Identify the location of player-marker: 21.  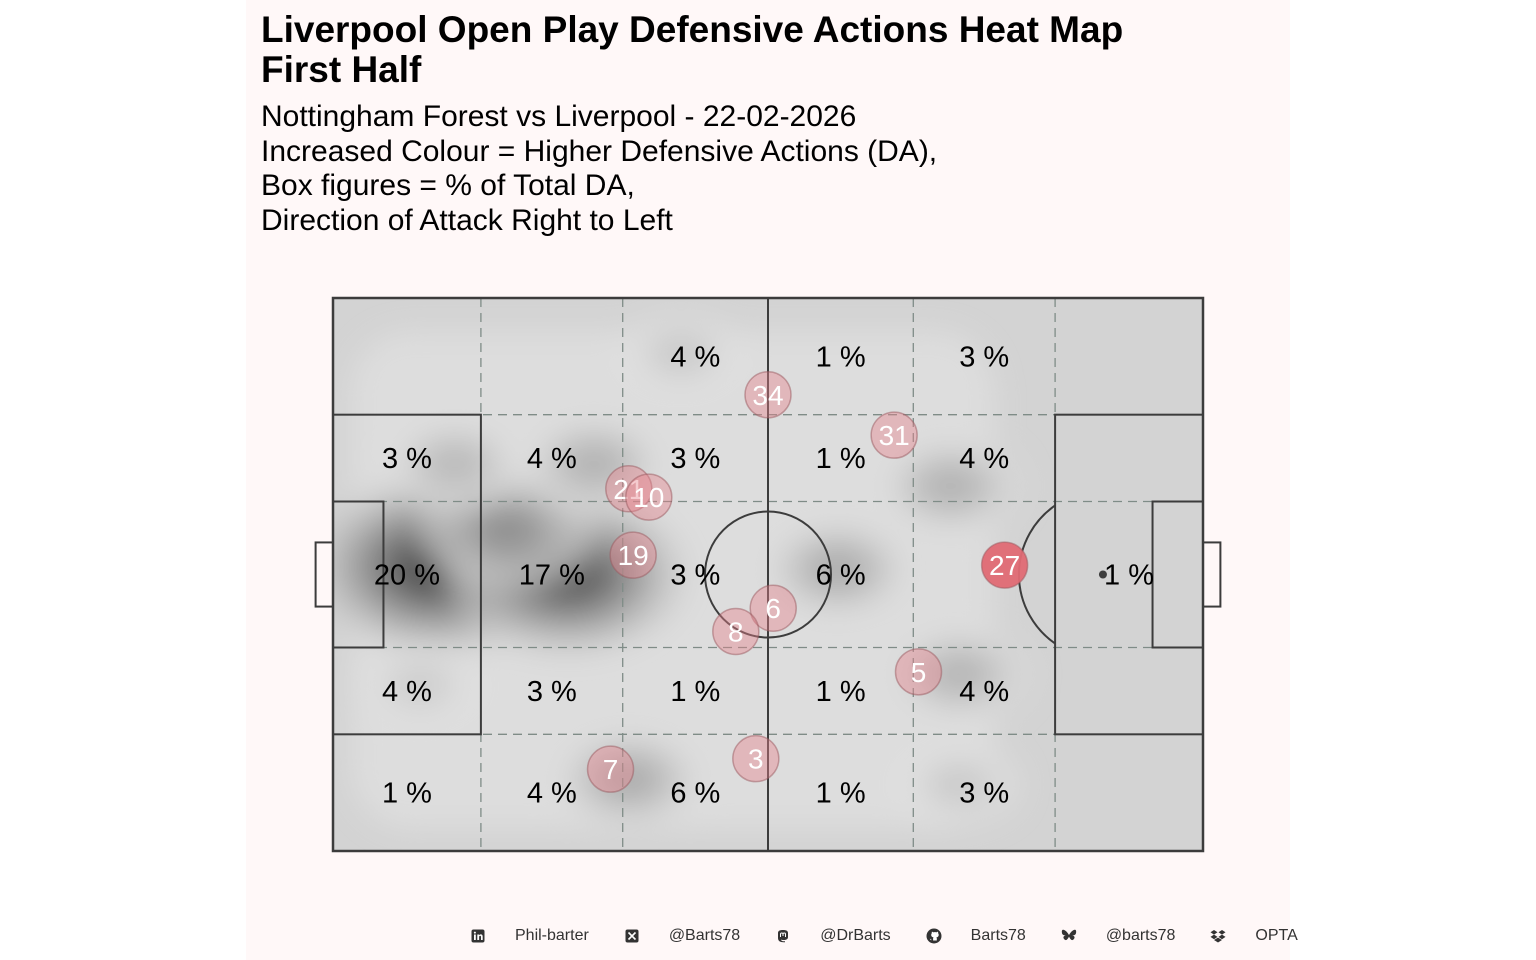
(629, 489).